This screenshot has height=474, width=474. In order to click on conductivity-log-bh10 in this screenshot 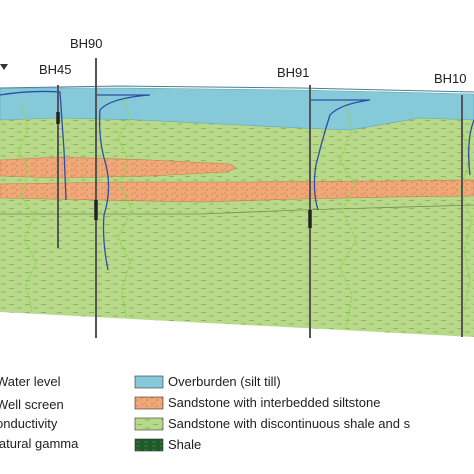, I will do `click(471, 147)`.